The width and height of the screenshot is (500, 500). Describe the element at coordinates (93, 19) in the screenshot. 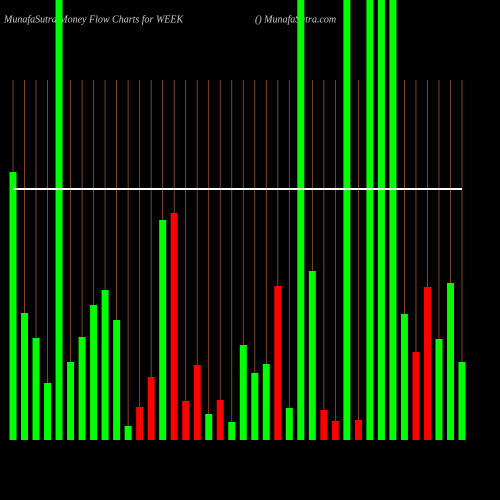

I see `chart-title: MunafaSutra Money Flow Charts for WEEK` at that location.